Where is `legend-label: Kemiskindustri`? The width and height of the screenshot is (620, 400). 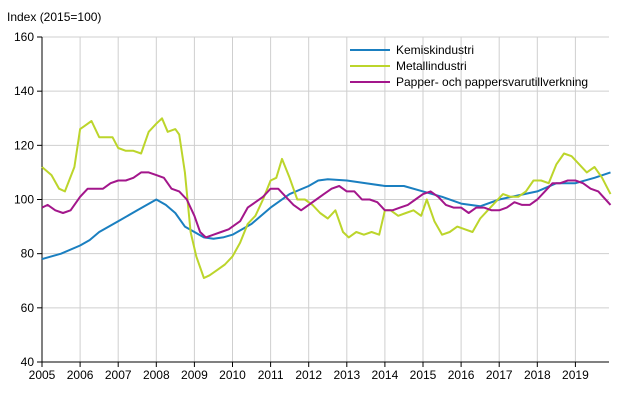
legend-label: Kemiskindustri is located at coordinates (435, 50).